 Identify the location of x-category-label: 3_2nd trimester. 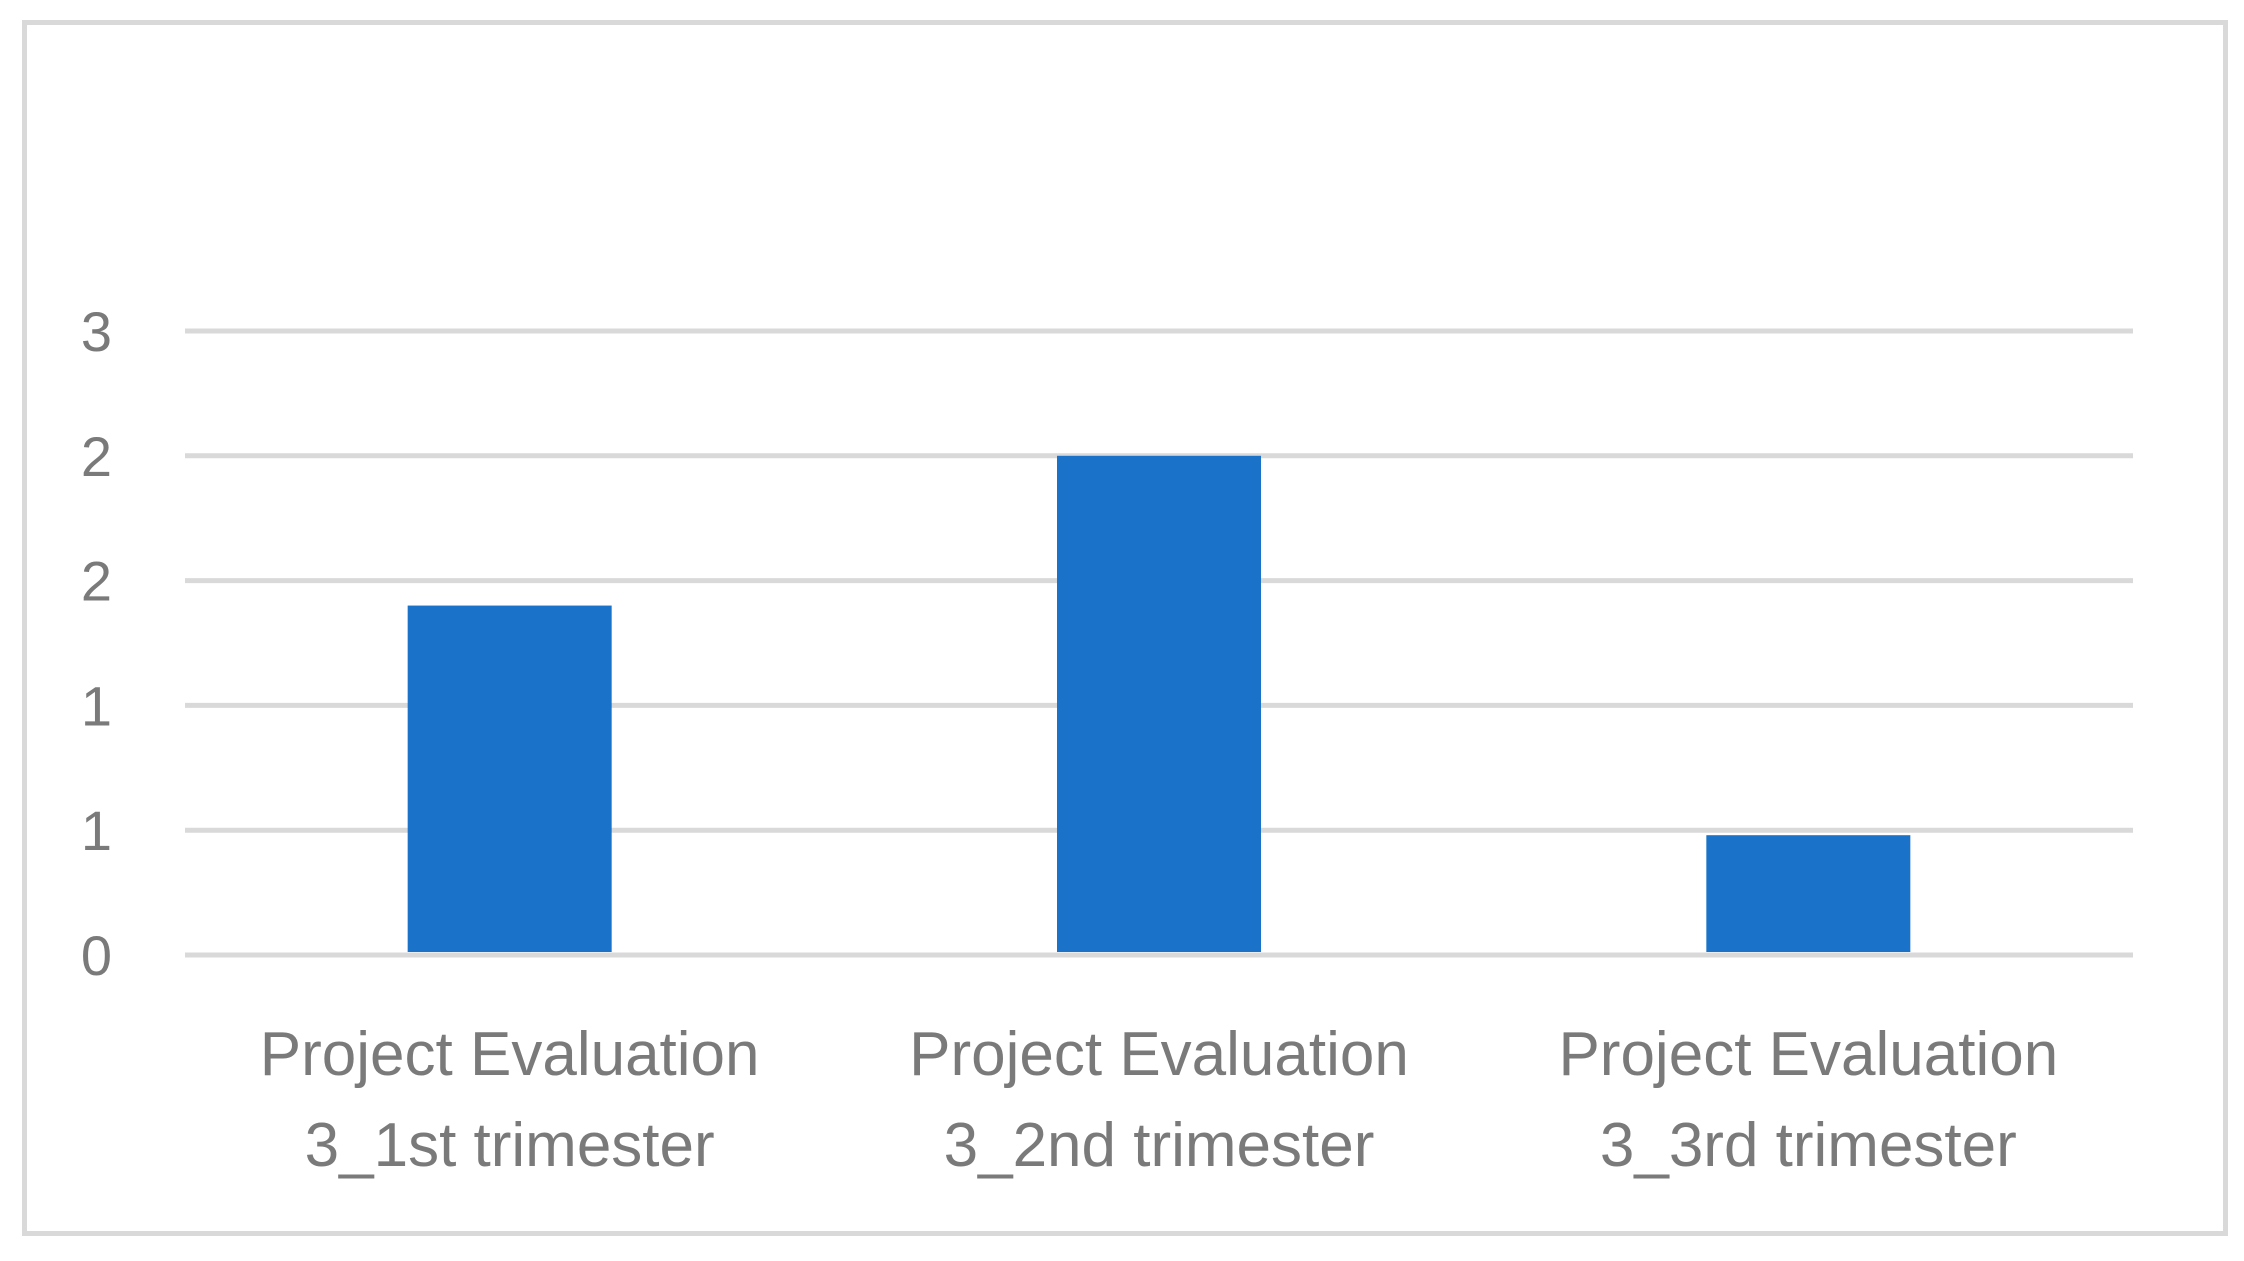
(1159, 1145).